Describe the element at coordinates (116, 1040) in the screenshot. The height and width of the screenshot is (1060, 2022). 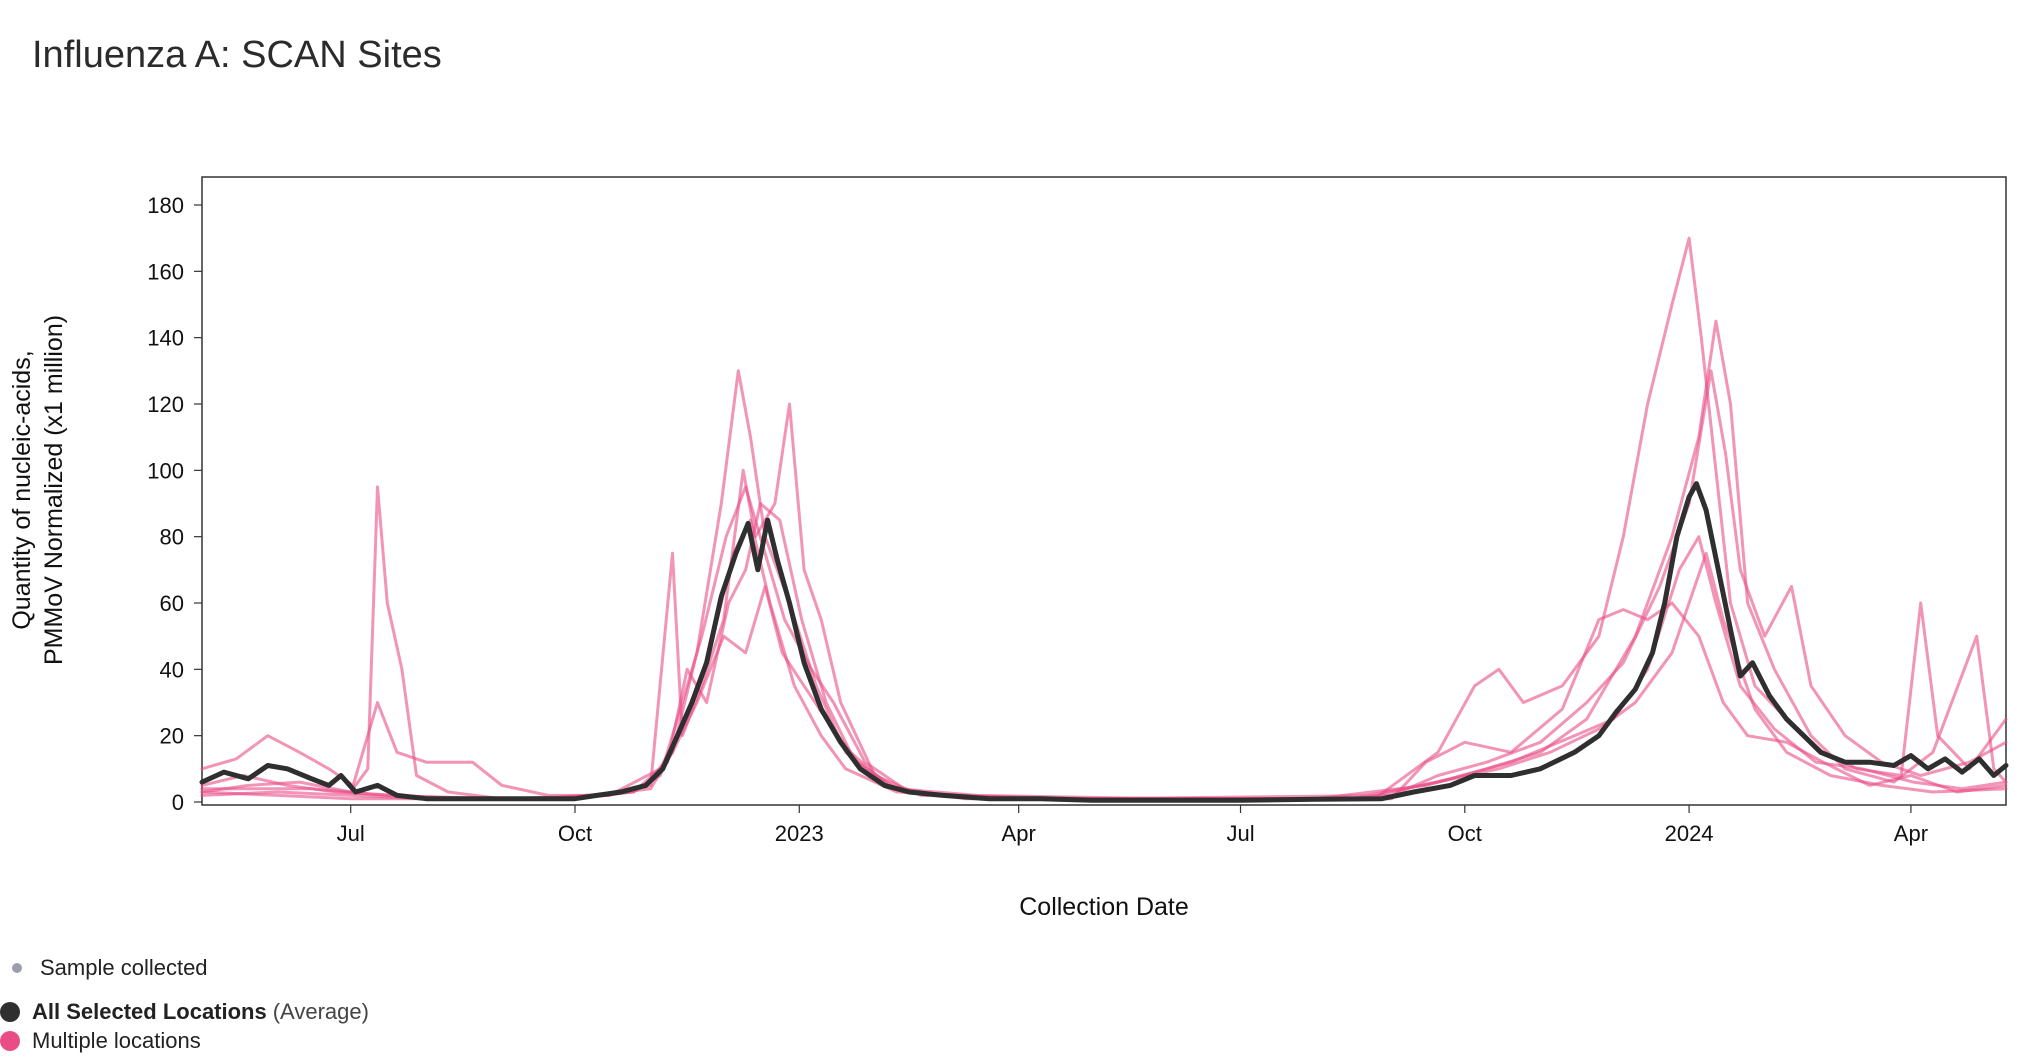
I see `legend-multi-label: Multiple locations` at that location.